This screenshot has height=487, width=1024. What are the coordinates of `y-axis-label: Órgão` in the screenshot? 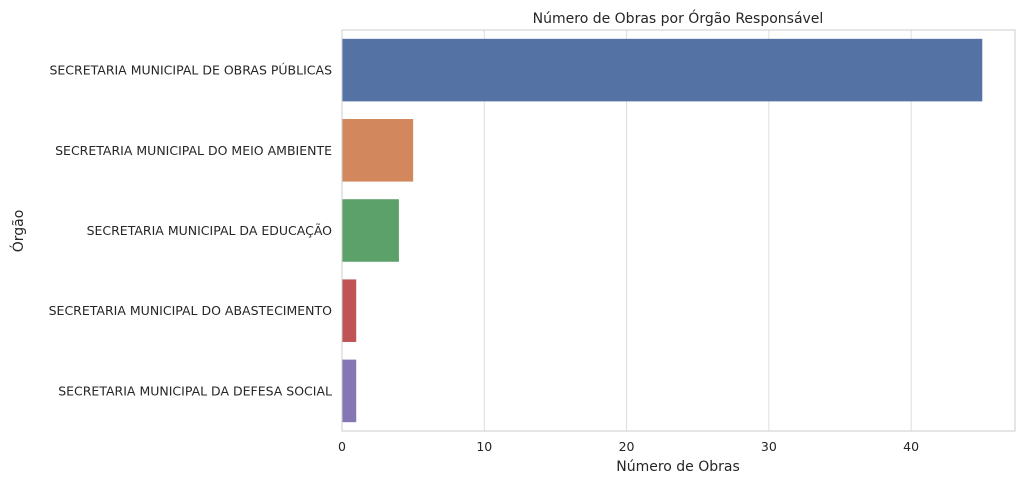 It's located at (18, 231).